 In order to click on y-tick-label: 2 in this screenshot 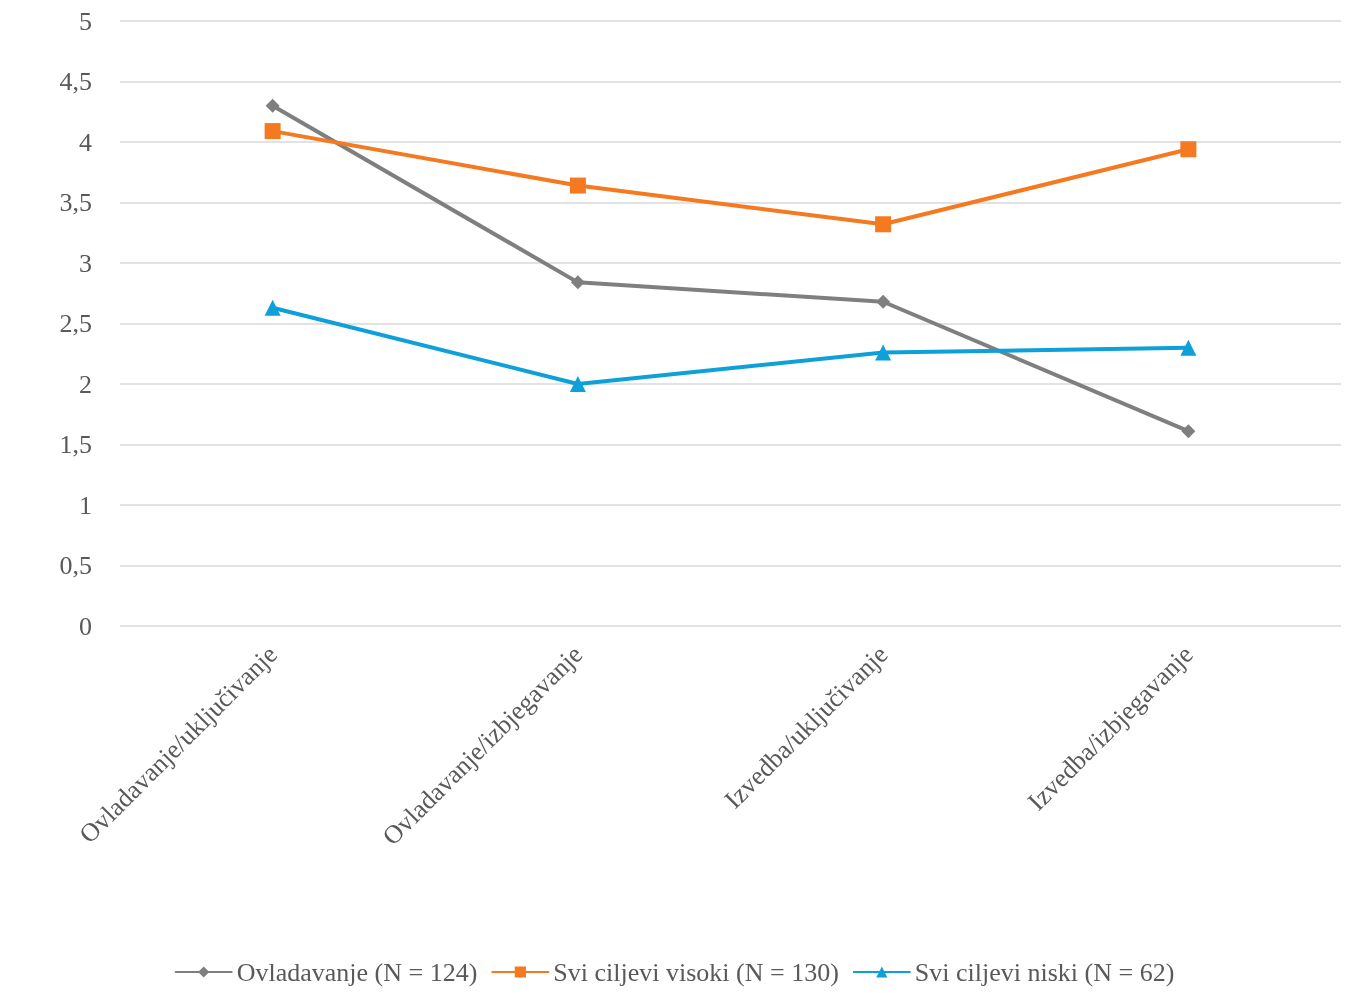, I will do `click(85, 384)`.